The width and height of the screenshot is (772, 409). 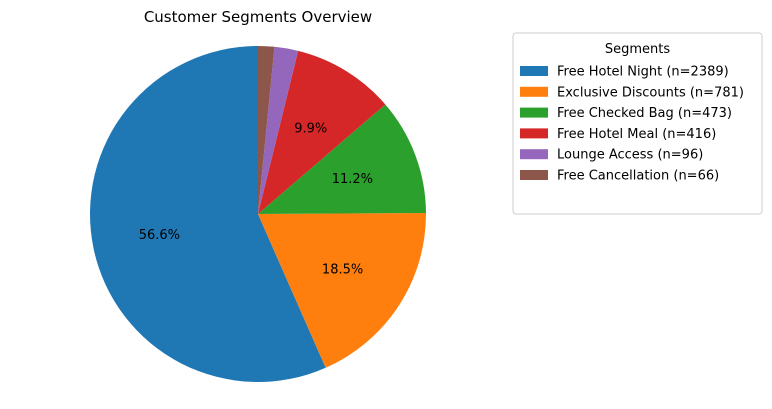 What do you see at coordinates (644, 113) in the screenshot?
I see `legend-label-2: Free Checked Bag (n=473)` at bounding box center [644, 113].